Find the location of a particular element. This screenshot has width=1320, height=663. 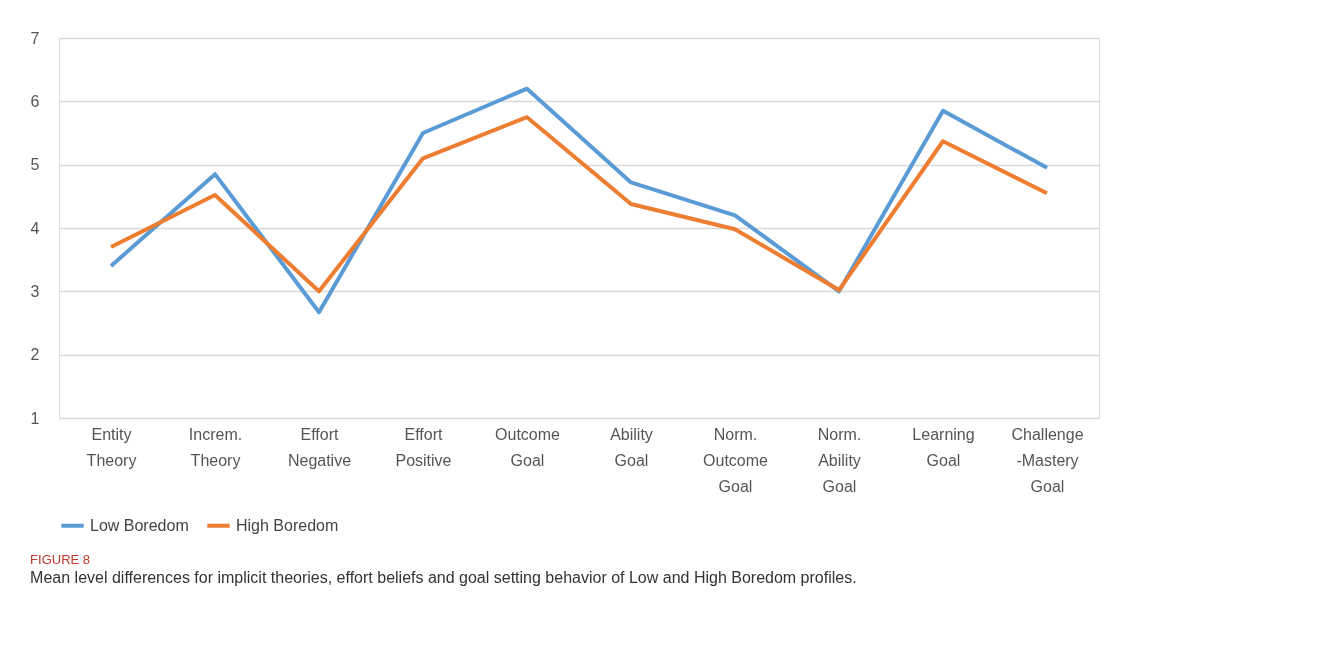

x-tick-label: Effort Negative is located at coordinates (319, 447).